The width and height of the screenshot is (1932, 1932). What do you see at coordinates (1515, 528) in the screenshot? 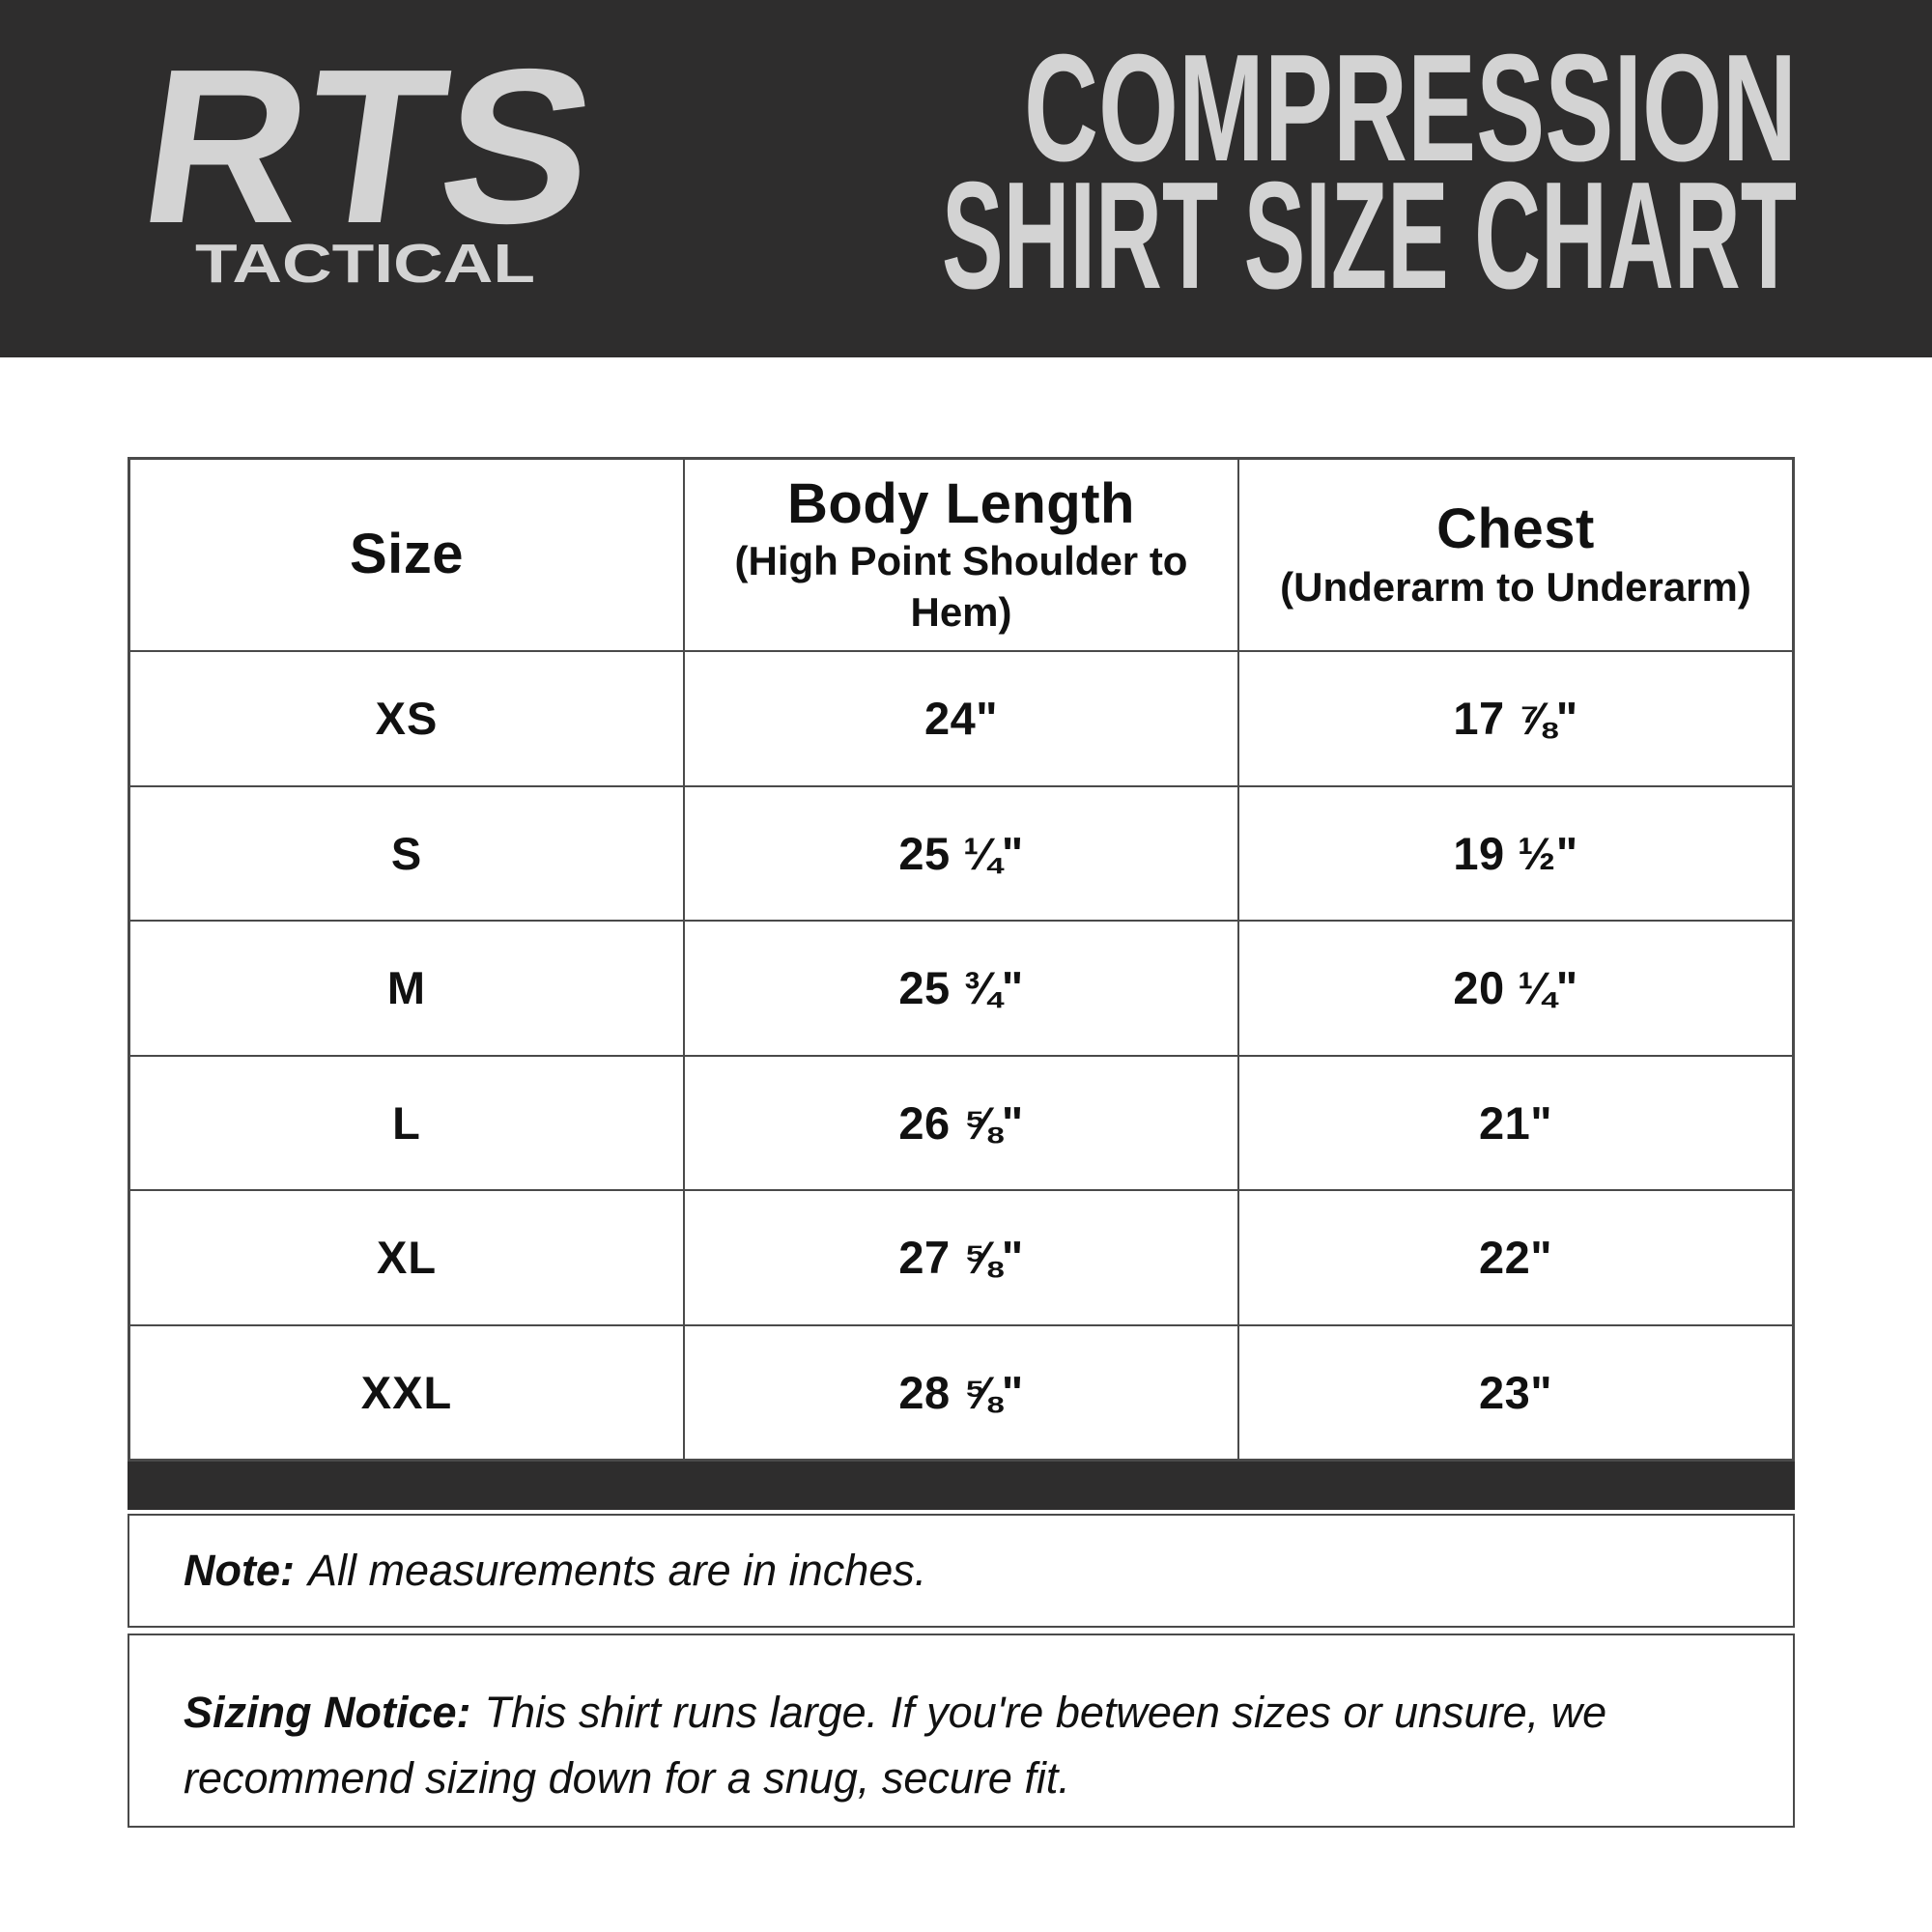
I see `column-header-chest-label: Chest` at bounding box center [1515, 528].